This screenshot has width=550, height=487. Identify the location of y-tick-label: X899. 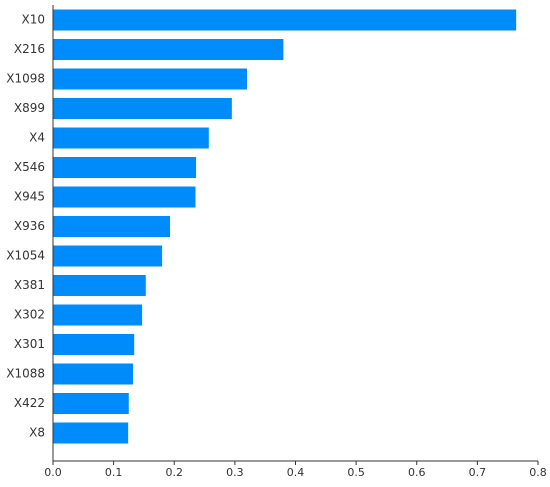
(29, 108).